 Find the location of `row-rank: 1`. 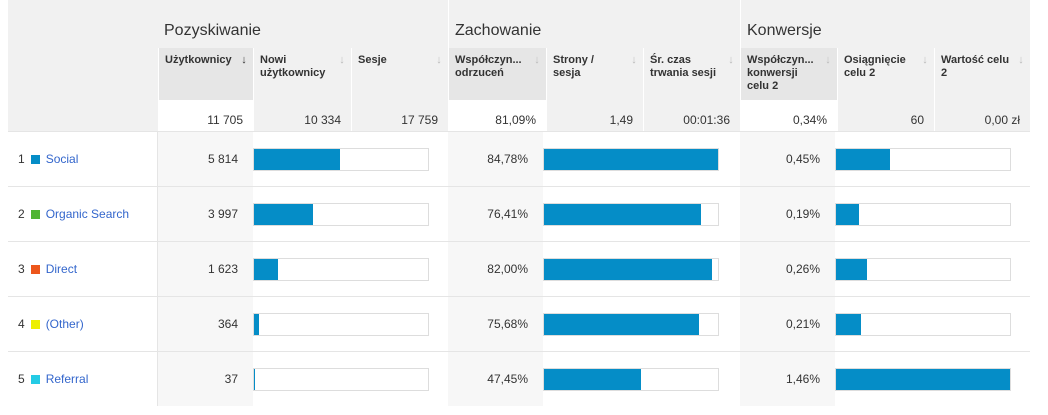

row-rank: 1 is located at coordinates (21, 159).